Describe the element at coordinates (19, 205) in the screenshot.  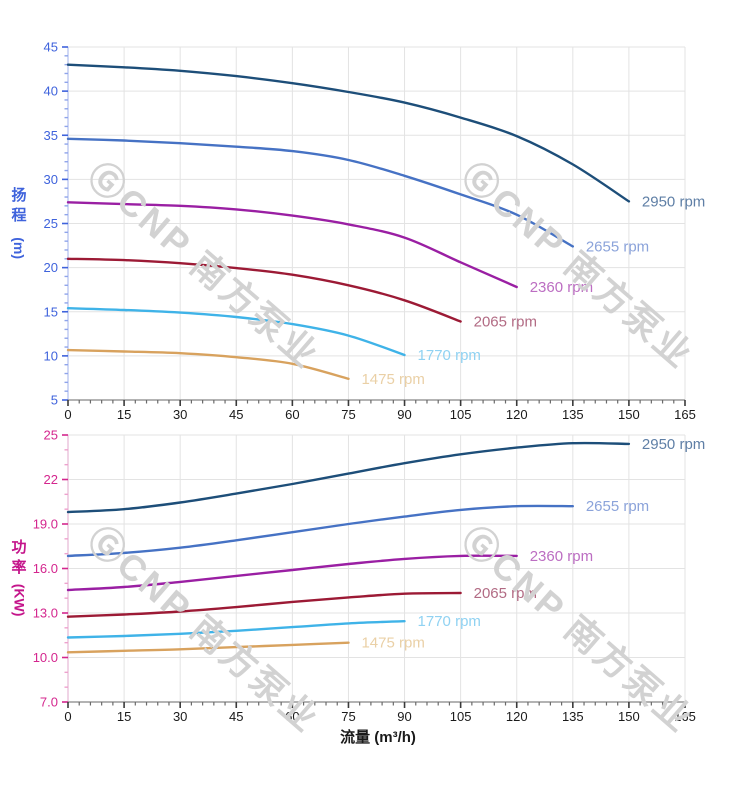
I see `head-axis-title-text: 扬程` at that location.